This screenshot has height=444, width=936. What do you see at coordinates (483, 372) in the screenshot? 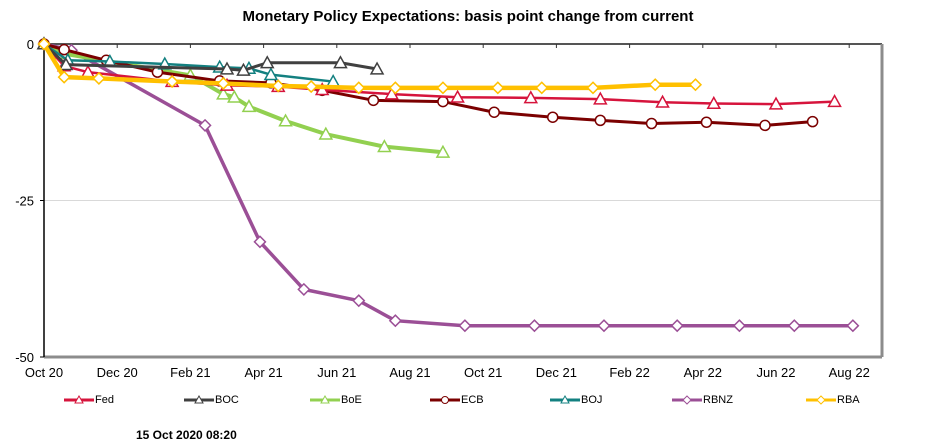
I see `x-tick-label: Oct 21` at bounding box center [483, 372].